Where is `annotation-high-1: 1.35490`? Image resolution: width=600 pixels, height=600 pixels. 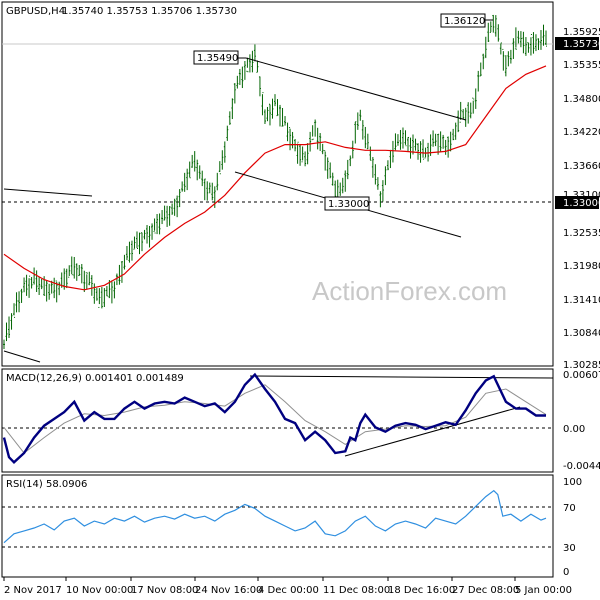 annotation-high-1: 1.35490 is located at coordinates (219, 57).